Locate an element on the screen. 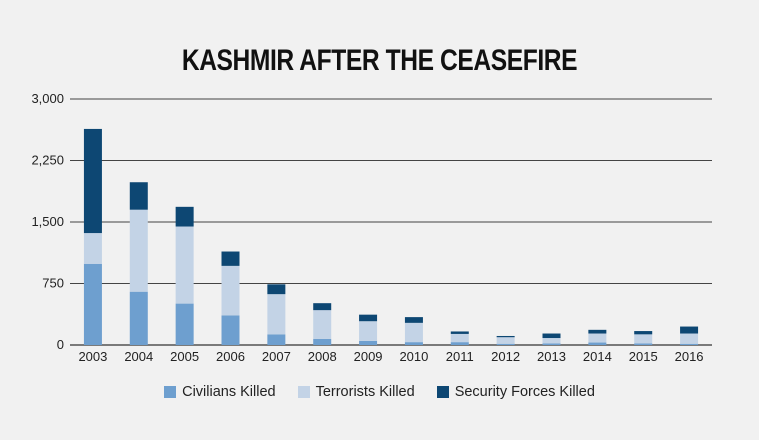  x-tick-label: 2008 is located at coordinates (322, 356).